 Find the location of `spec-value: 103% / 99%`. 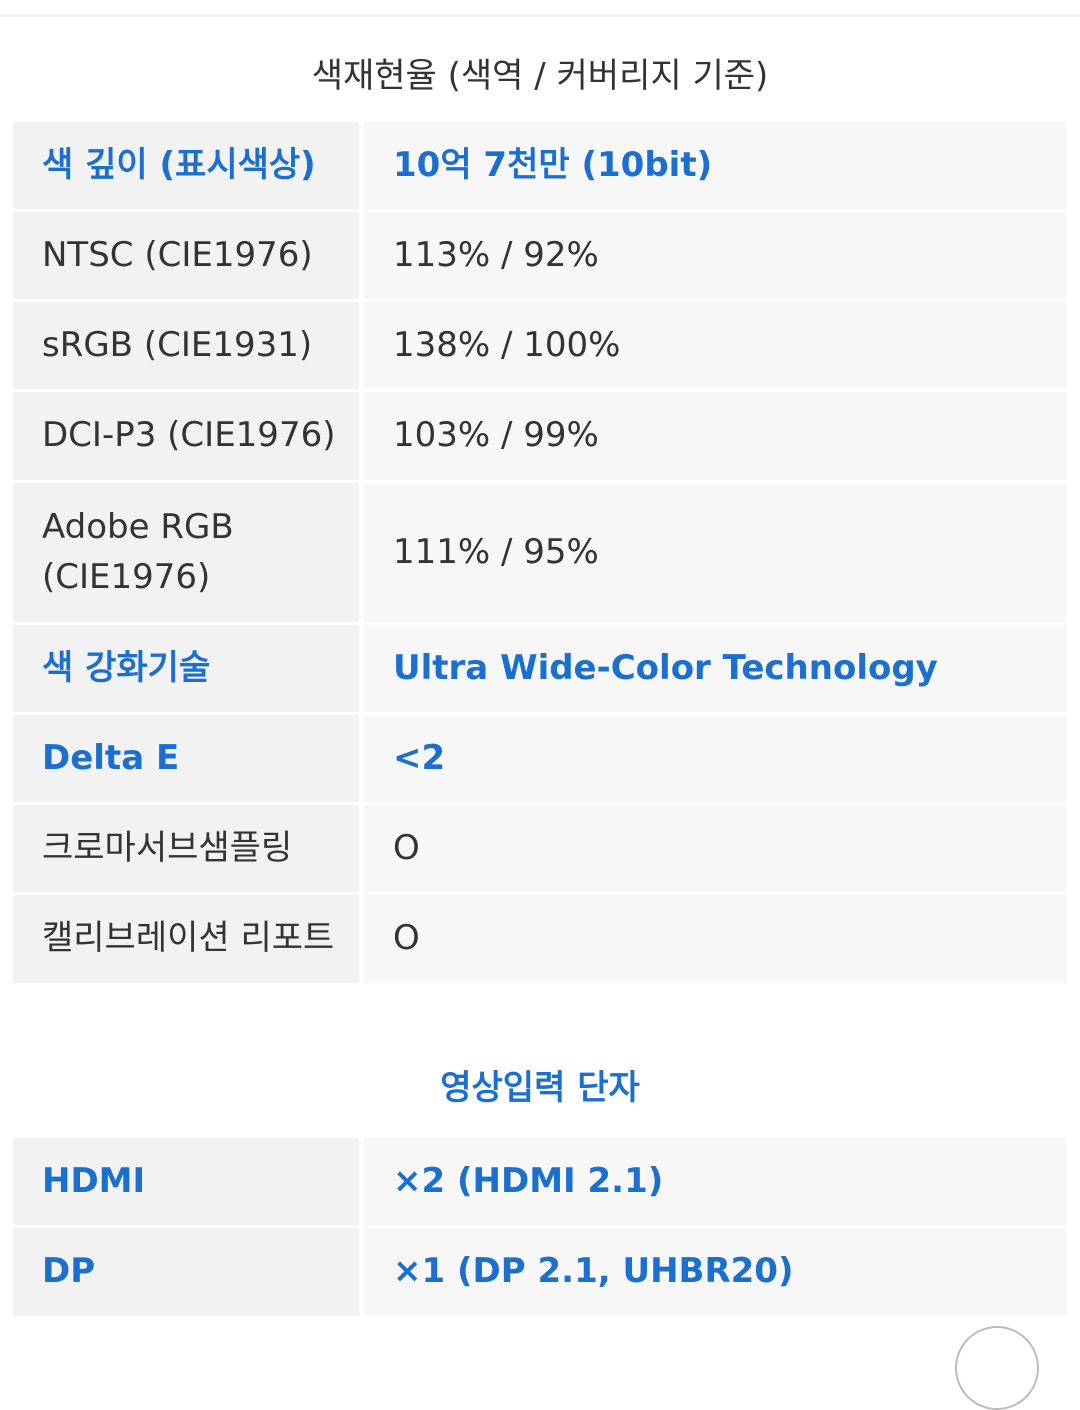

spec-value: 103% / 99% is located at coordinates (715, 436).